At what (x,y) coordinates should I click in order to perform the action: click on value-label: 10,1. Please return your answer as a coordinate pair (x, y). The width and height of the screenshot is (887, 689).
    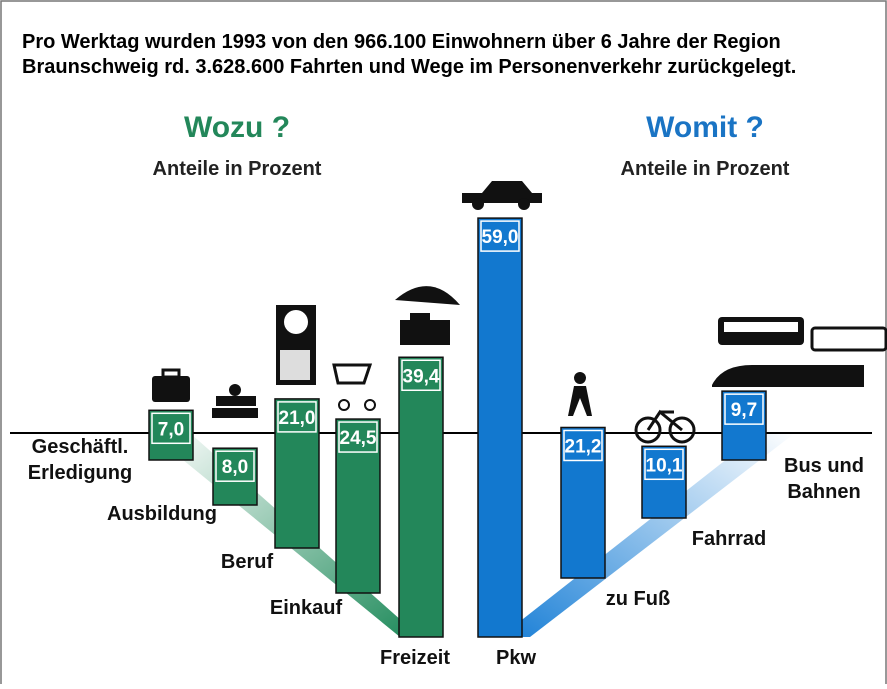
    Looking at the image, I should click on (664, 465).